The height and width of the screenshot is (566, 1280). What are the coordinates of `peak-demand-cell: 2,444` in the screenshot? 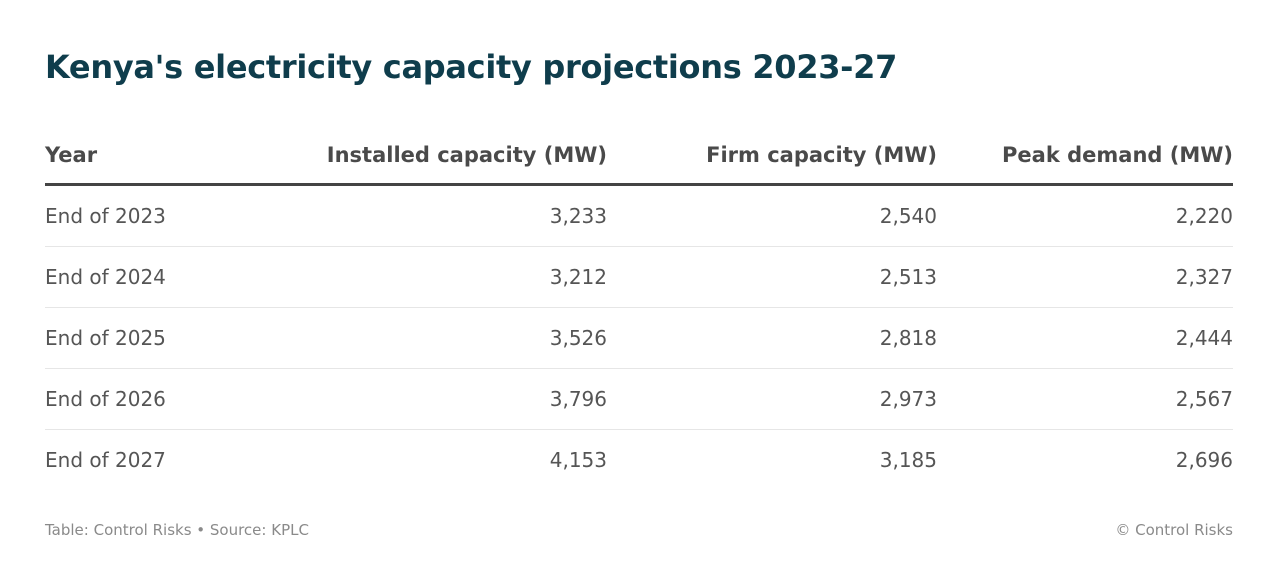 It's located at (1085, 338).